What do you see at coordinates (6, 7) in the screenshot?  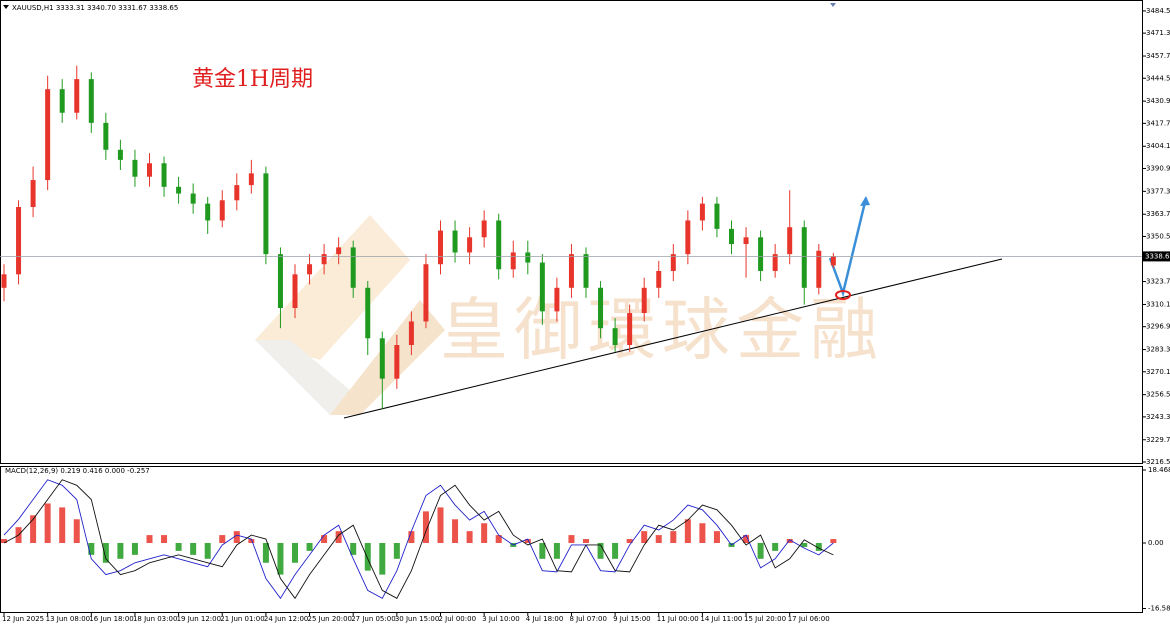 I see `header-arrow` at bounding box center [6, 7].